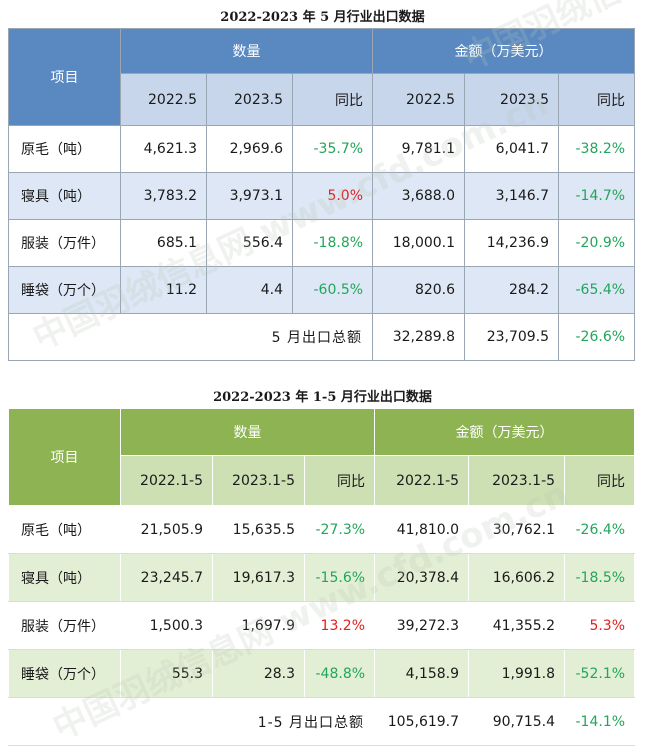 This screenshot has height=748, width=645. What do you see at coordinates (419, 337) in the screenshot?
I see `cell: 32,289.8` at bounding box center [419, 337].